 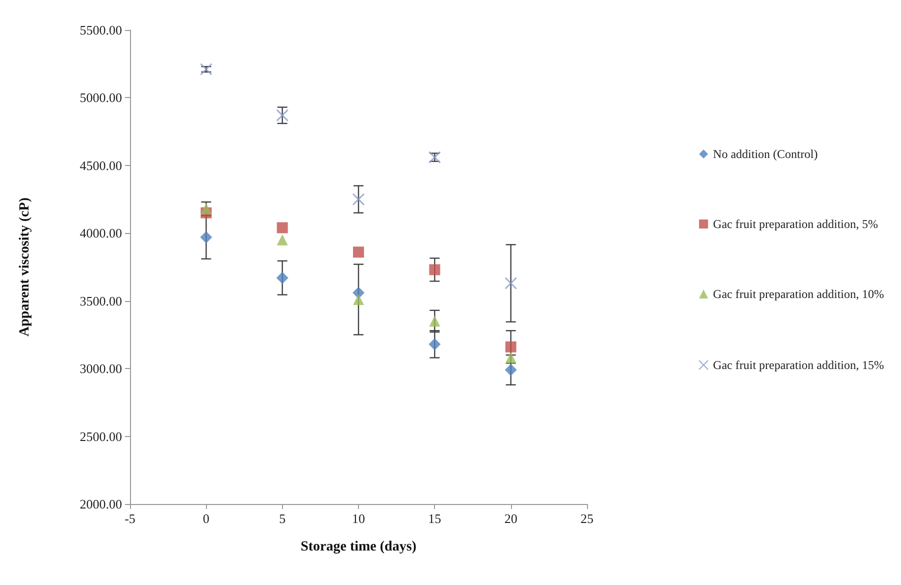 I want to click on y-tick-label: 2000.00, so click(x=101, y=504).